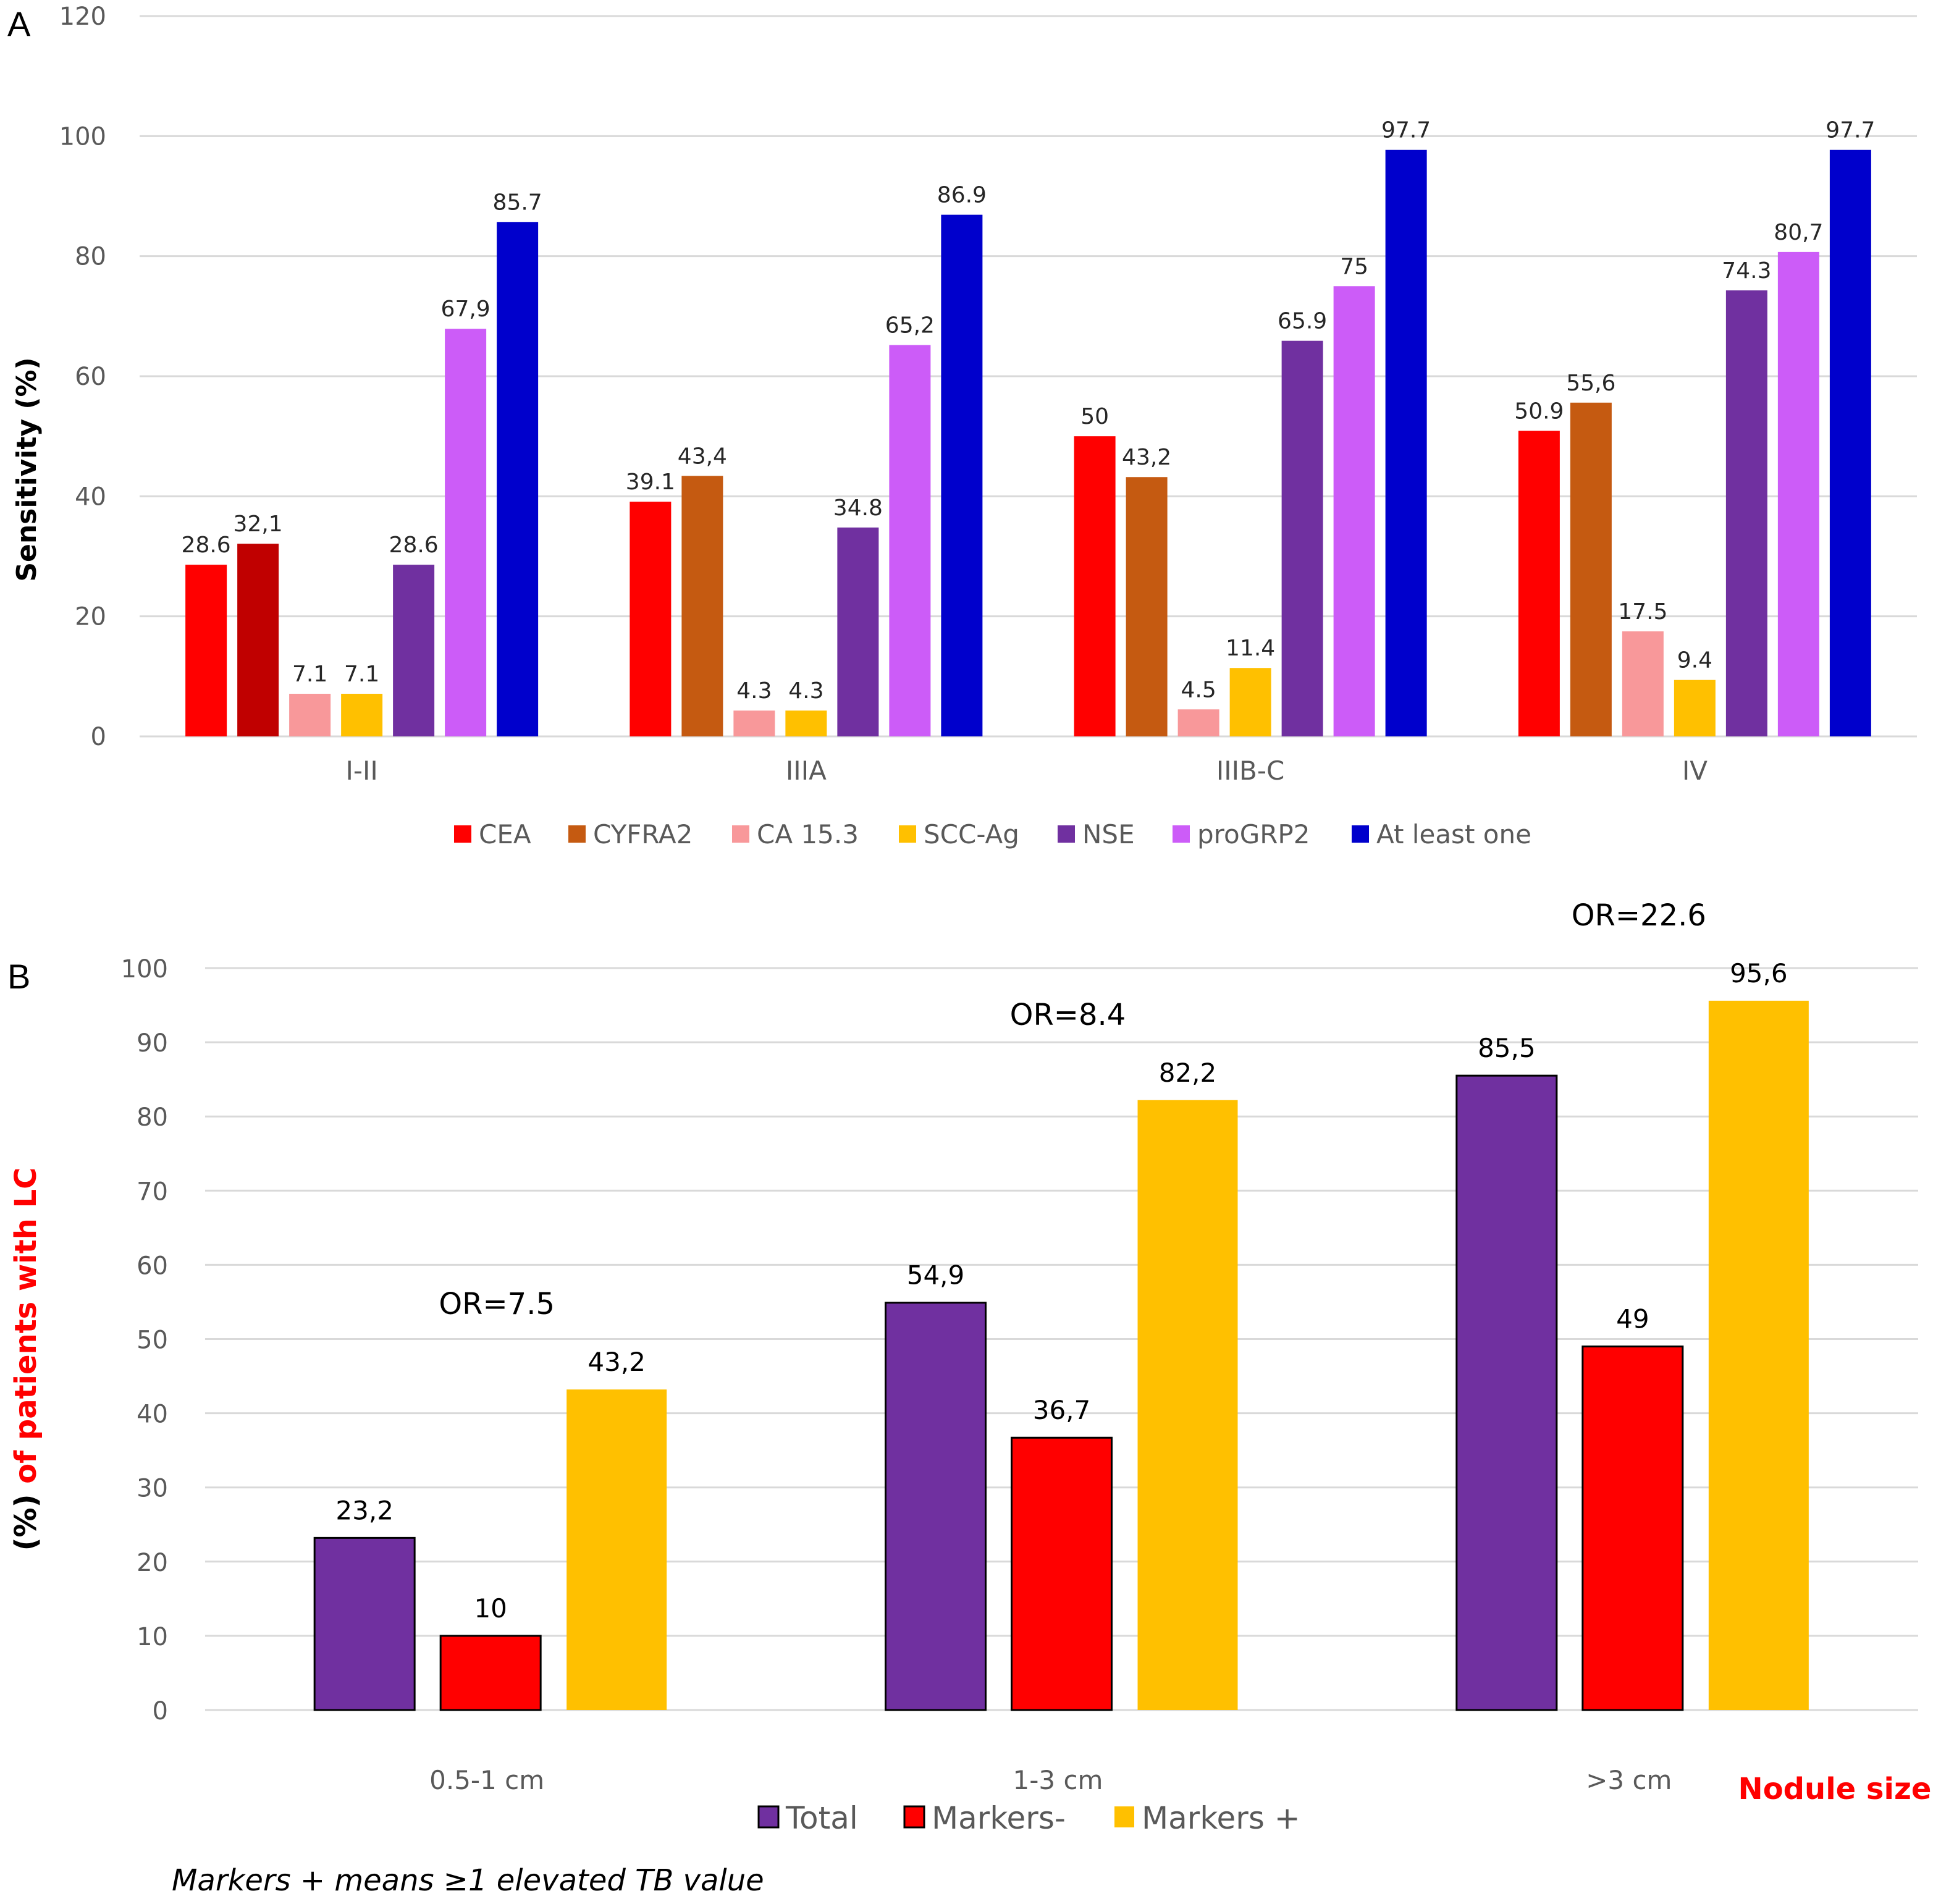  I want to click on panel-b-letter: B, so click(18, 977).